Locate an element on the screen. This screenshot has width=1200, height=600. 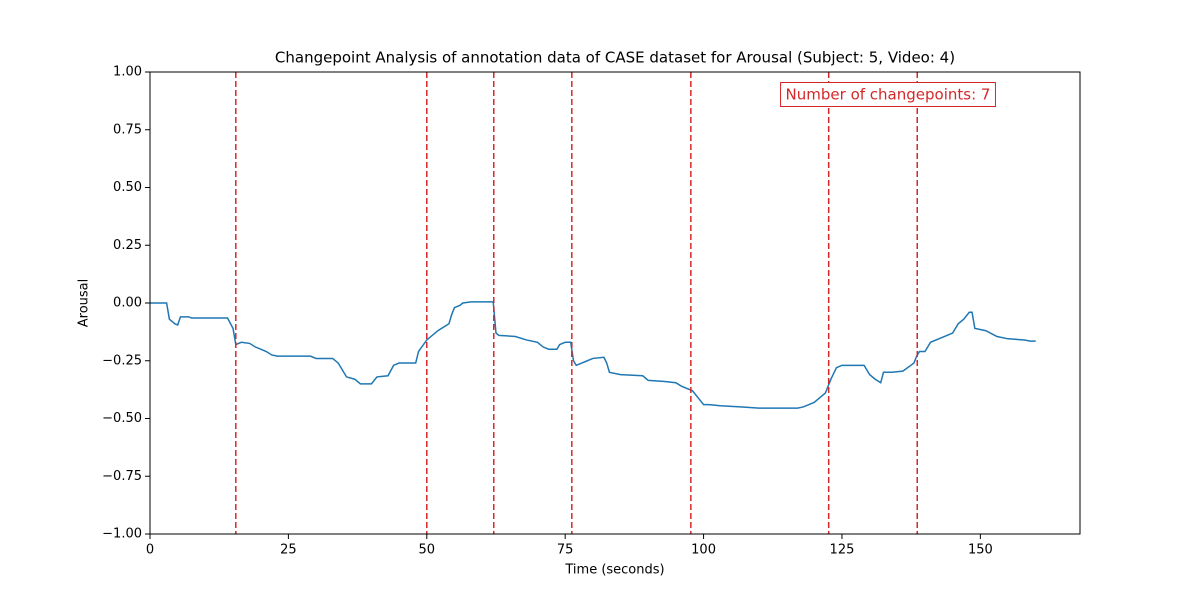
y-tick-label: 1.00 is located at coordinates (127, 72).